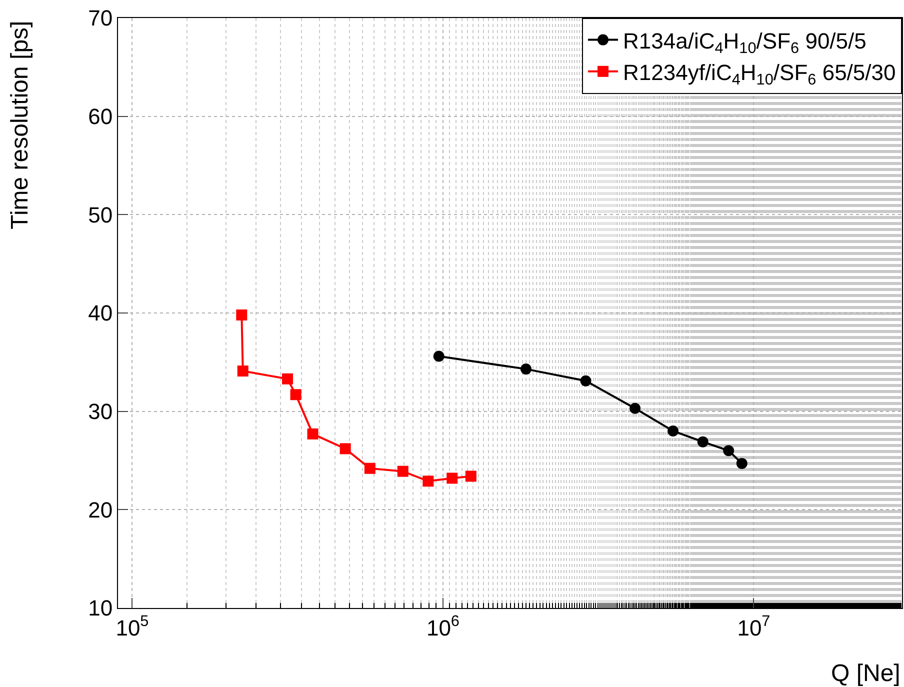  Describe the element at coordinates (100, 411) in the screenshot. I see `y-tick-label: 30` at that location.